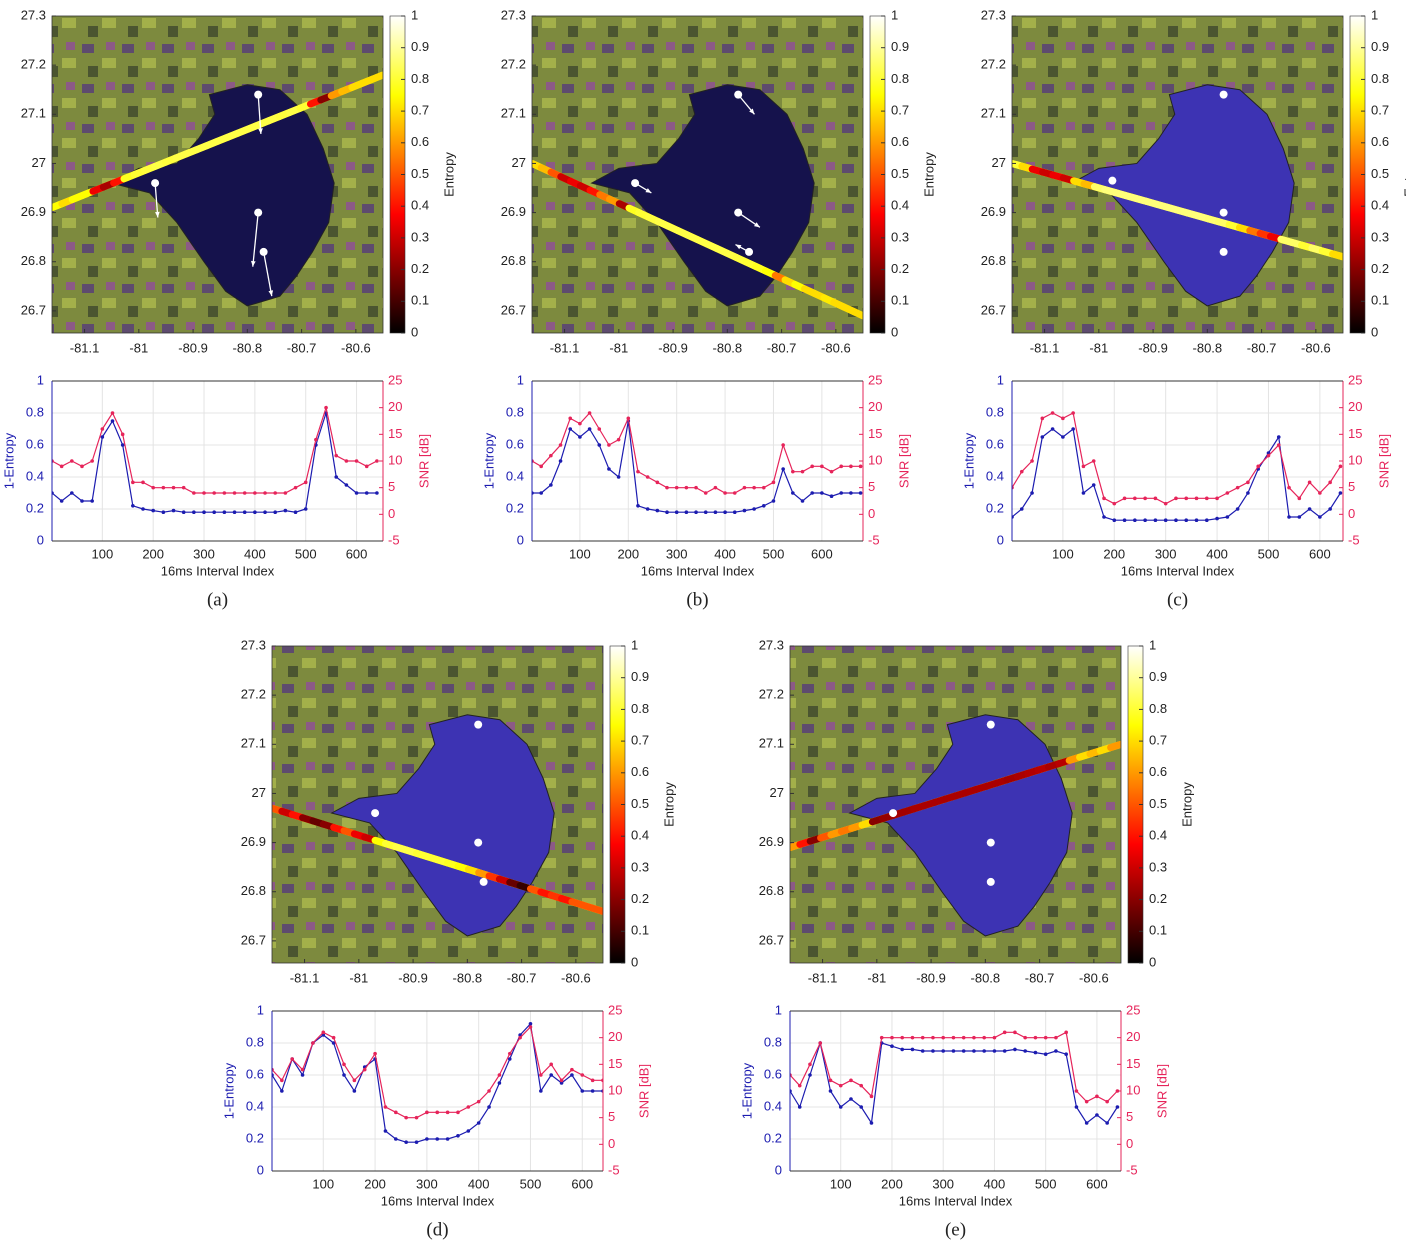 This screenshot has height=1250, width=1406. I want to click on y-tick-label: 26.9, so click(253, 841).